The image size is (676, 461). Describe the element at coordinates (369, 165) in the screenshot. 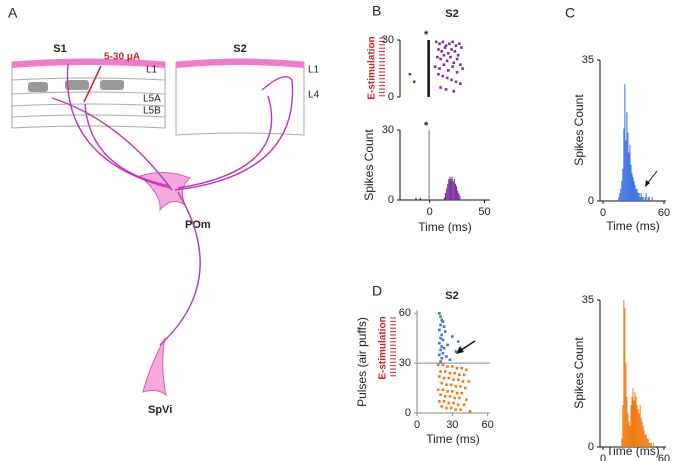

I see `y-axis-label: Spikes Count` at that location.